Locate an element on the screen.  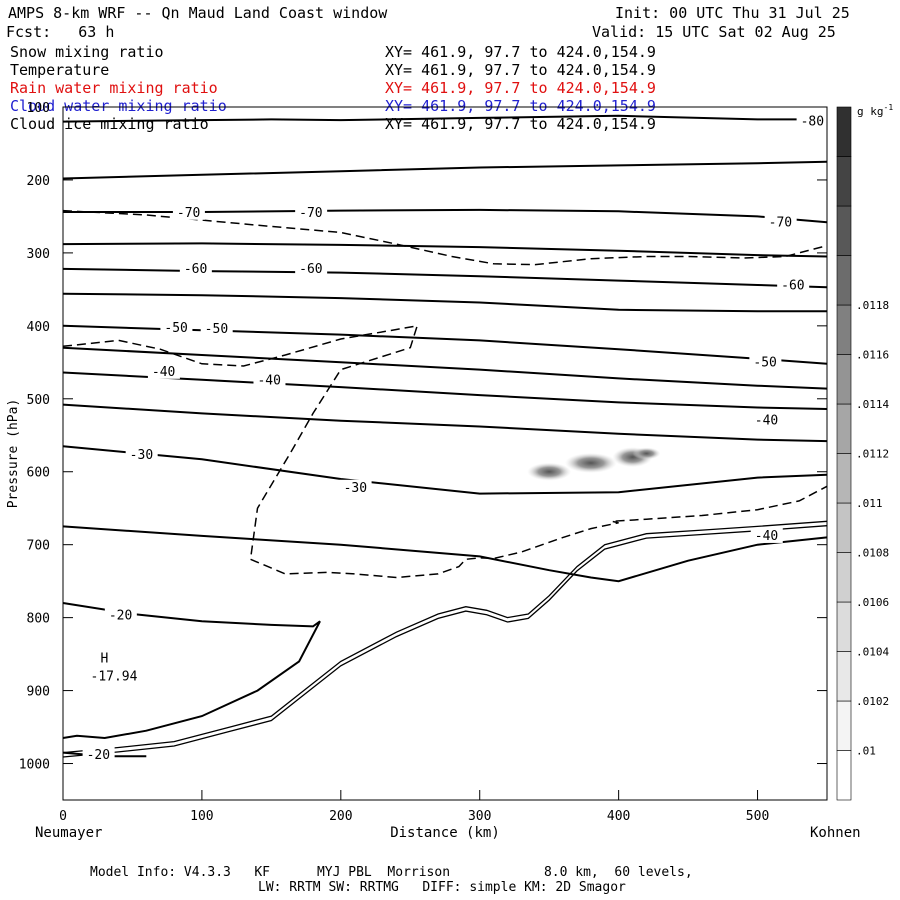
y-tick-label: 300 is located at coordinates (38, 254).